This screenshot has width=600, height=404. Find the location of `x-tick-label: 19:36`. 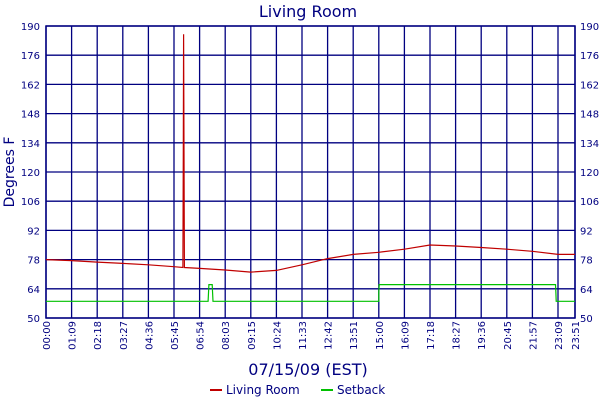

x-tick-label: 19:36 is located at coordinates (482, 335).